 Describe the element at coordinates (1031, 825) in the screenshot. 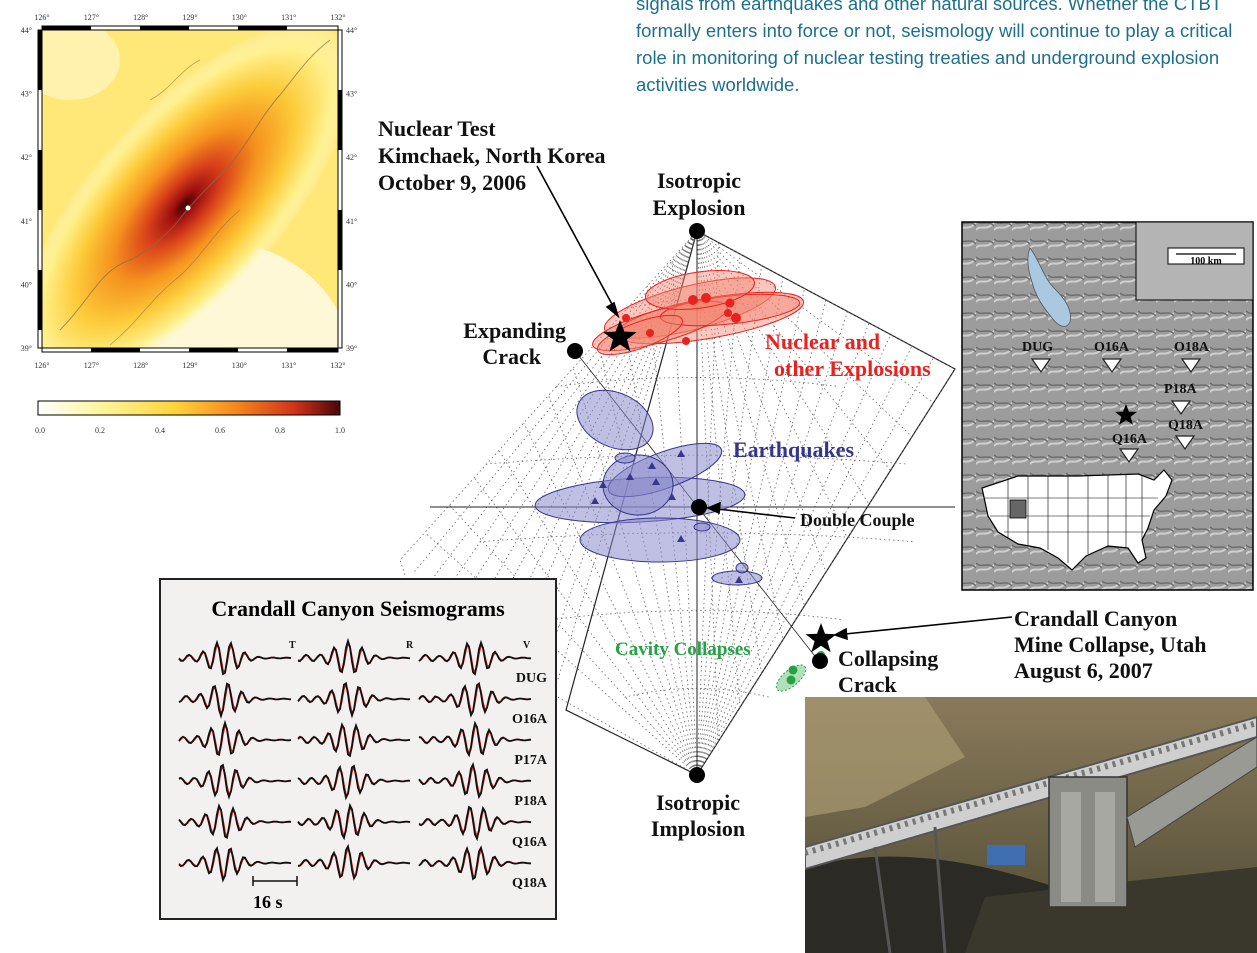

I see `mine-photo-svg` at that location.